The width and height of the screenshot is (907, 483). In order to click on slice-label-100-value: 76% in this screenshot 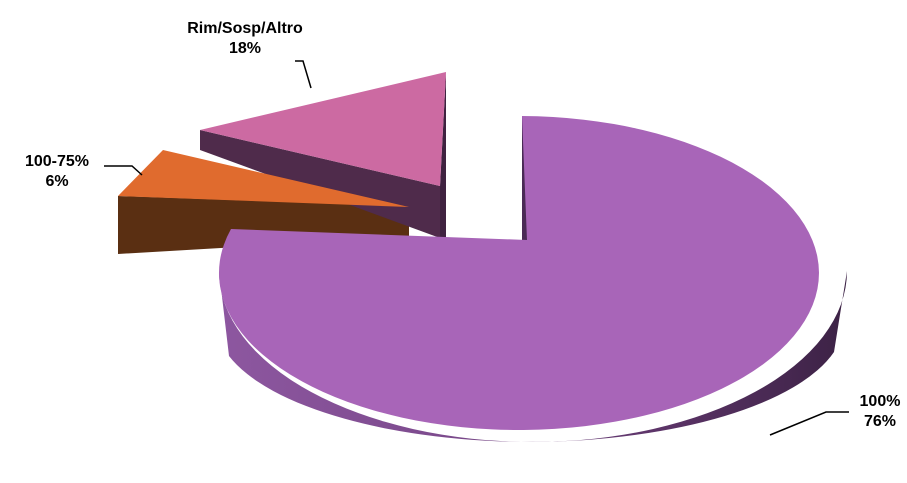, I will do `click(880, 421)`.